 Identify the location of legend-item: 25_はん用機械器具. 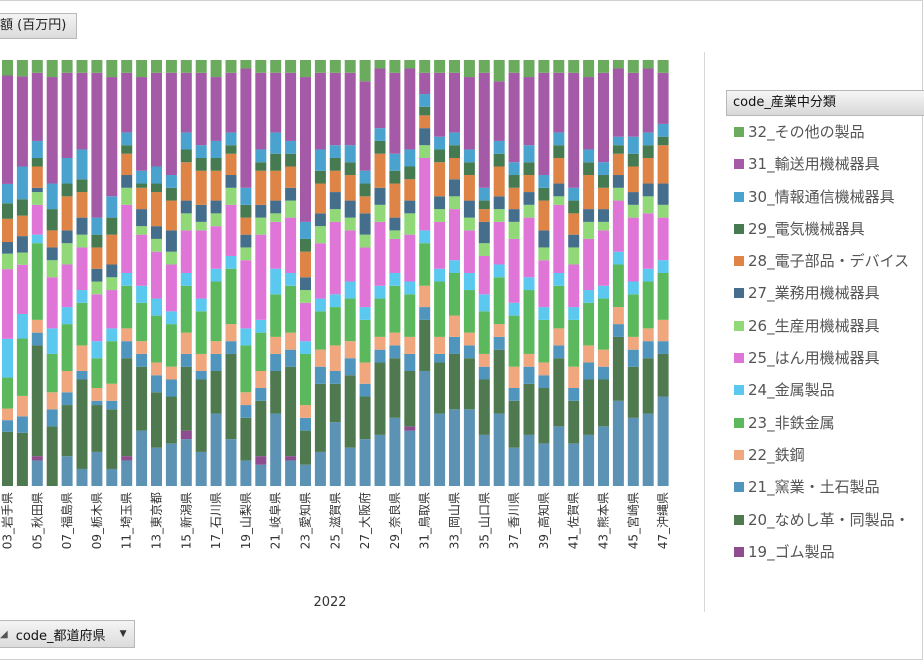
(825, 358).